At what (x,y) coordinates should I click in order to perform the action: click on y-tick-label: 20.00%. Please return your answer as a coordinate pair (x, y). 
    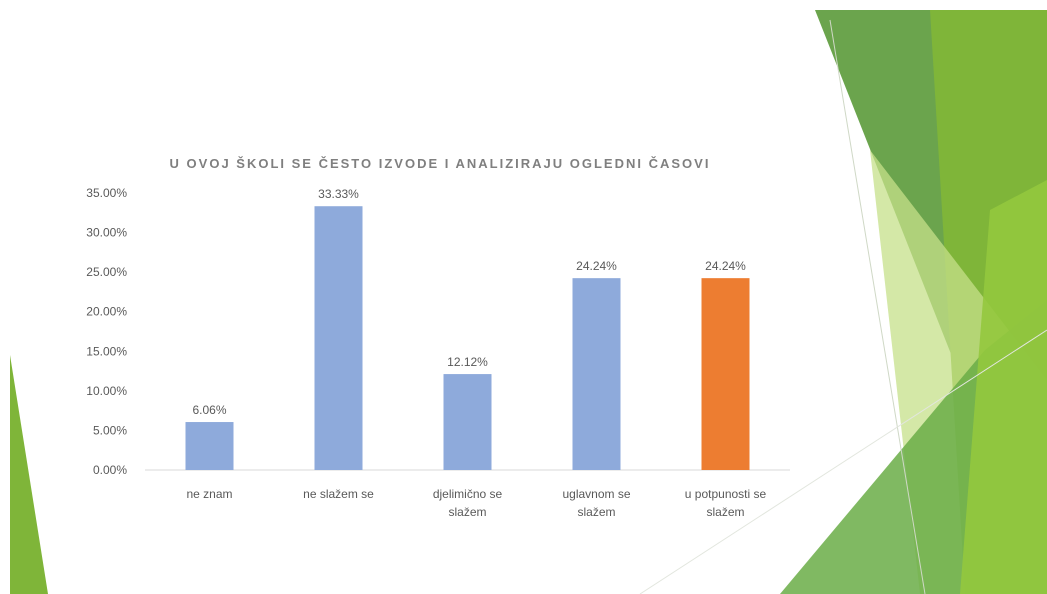
    Looking at the image, I should click on (106, 312).